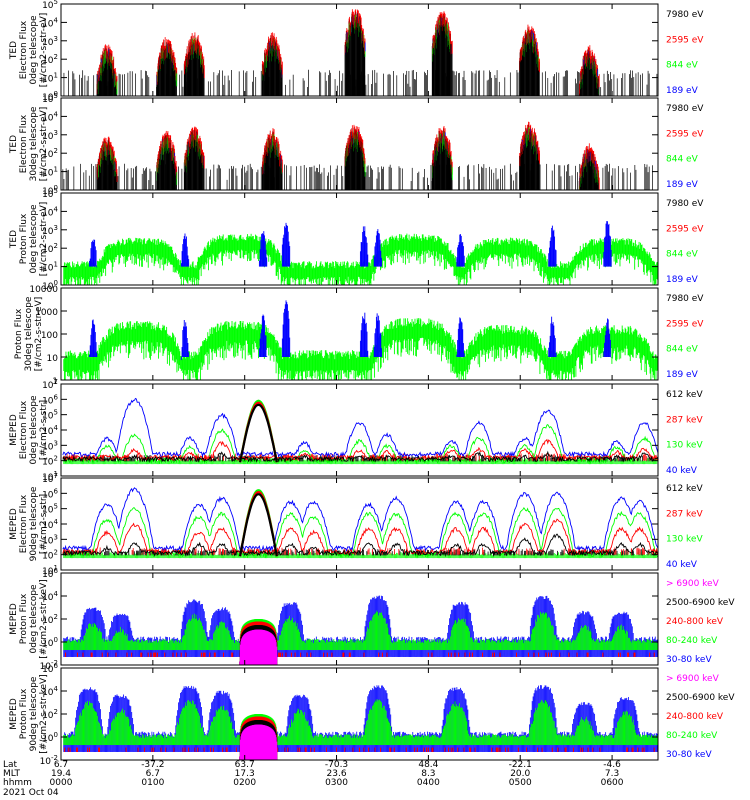 This screenshot has width=750, height=800. What do you see at coordinates (53, 359) in the screenshot?
I see `y-tick-label: 10` at bounding box center [53, 359].